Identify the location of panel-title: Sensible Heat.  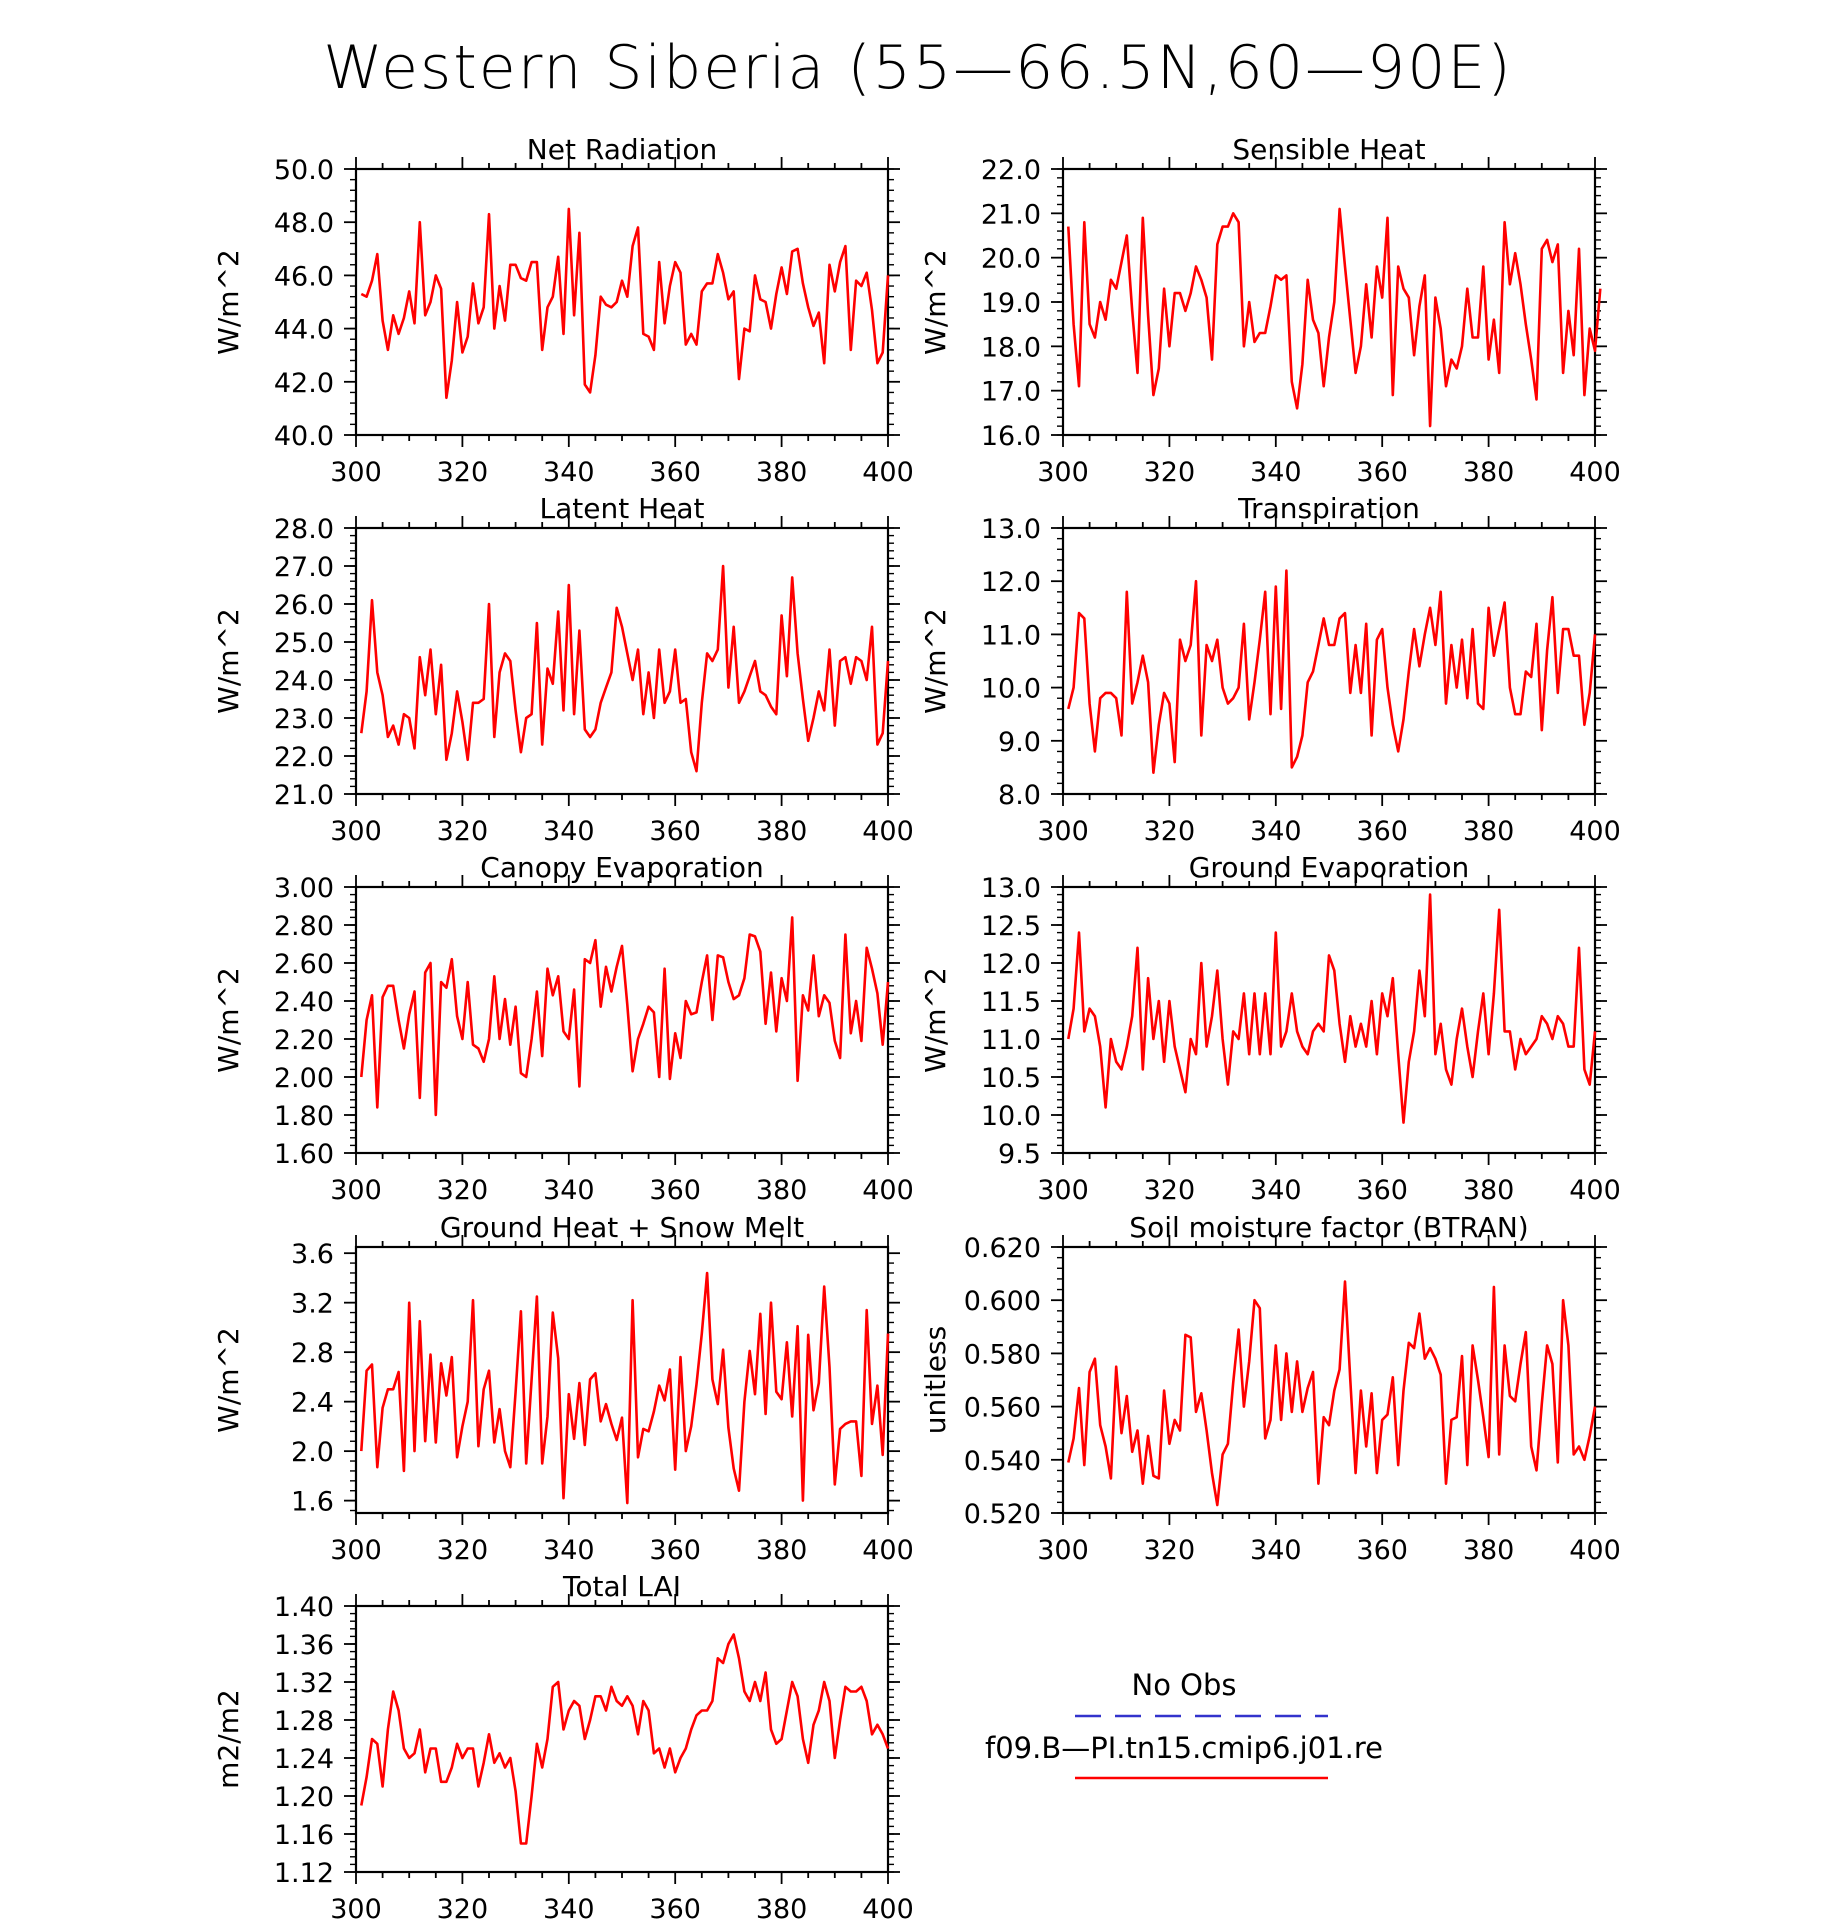
(1328, 149).